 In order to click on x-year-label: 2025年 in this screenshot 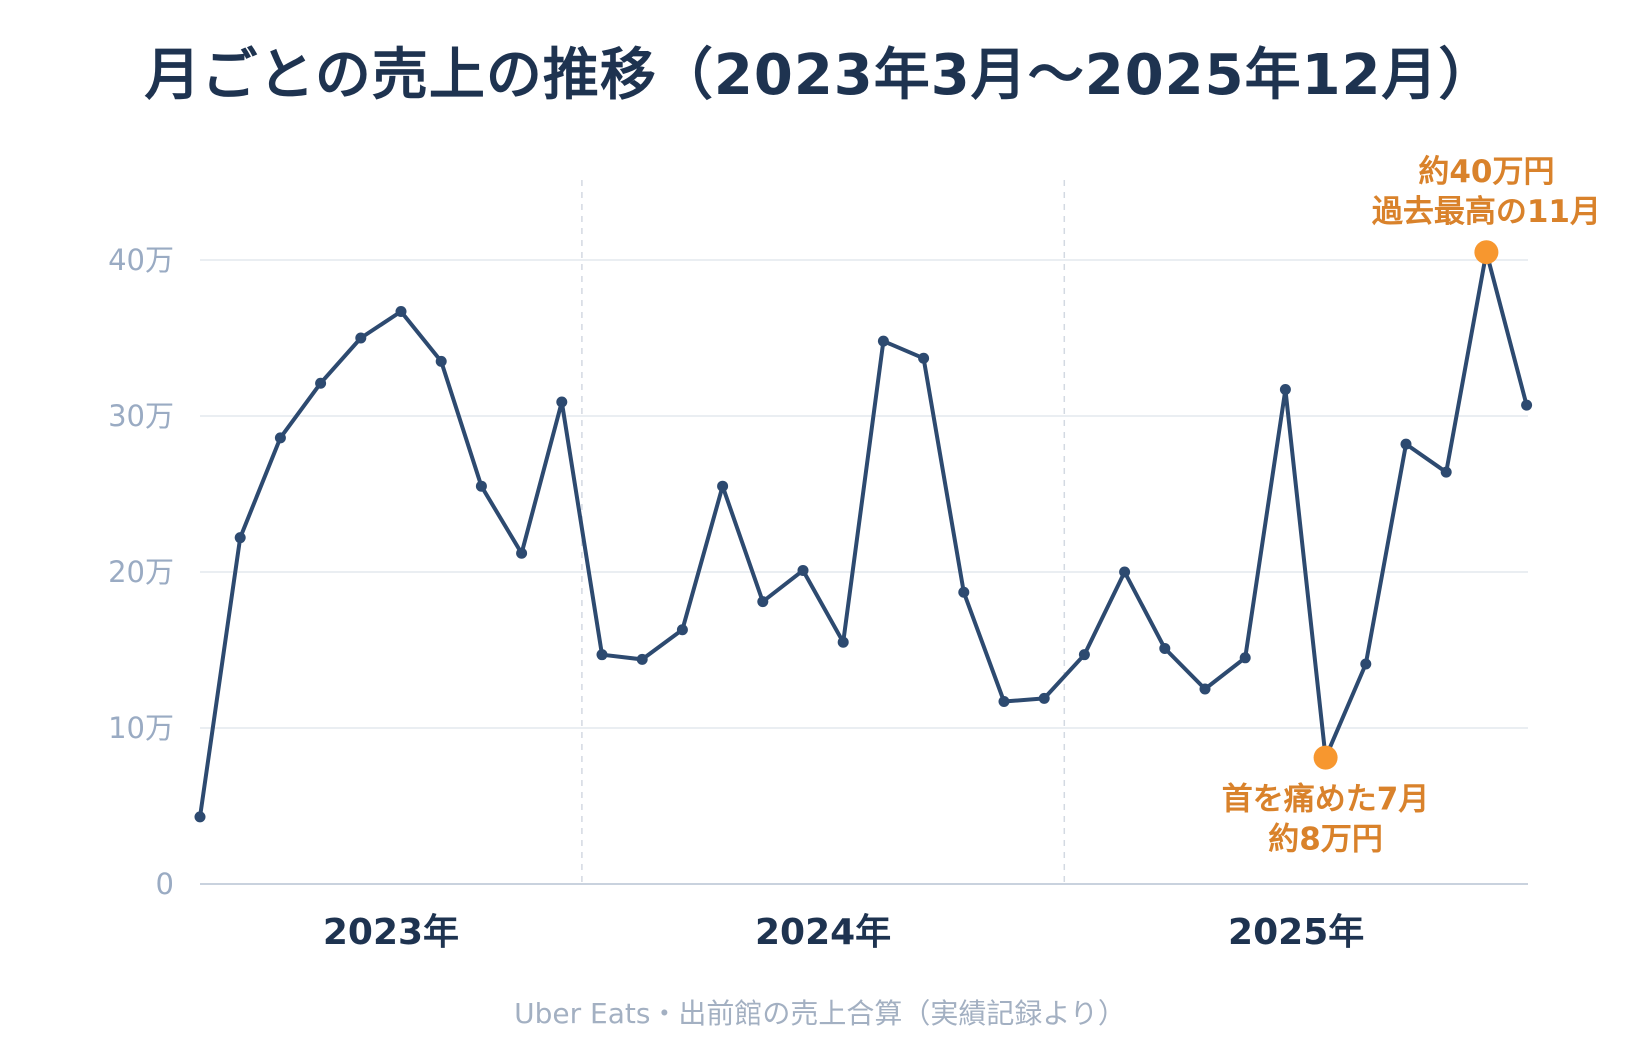, I will do `click(1296, 932)`.